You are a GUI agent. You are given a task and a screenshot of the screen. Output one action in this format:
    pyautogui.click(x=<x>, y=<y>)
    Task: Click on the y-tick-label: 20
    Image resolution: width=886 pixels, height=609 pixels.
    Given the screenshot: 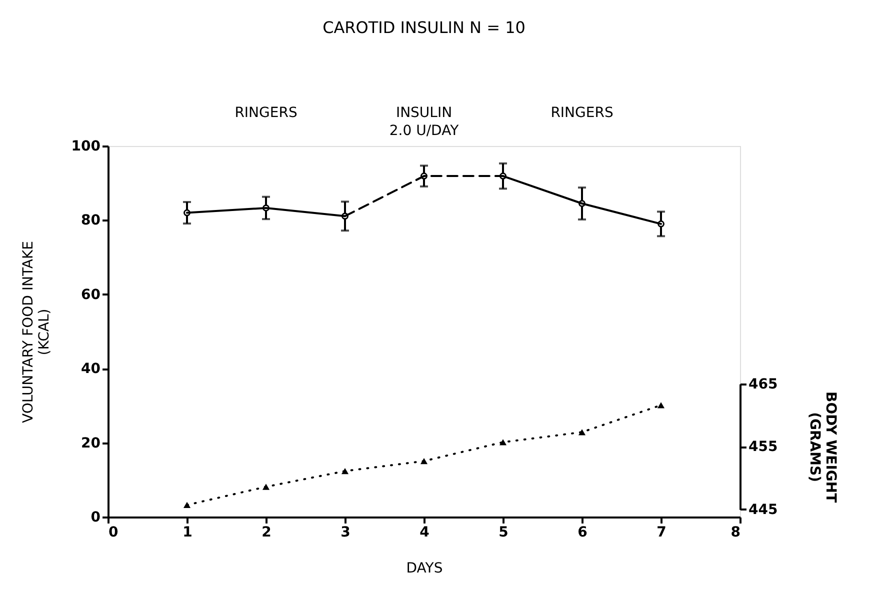 What is the action you would take?
    pyautogui.click(x=91, y=443)
    